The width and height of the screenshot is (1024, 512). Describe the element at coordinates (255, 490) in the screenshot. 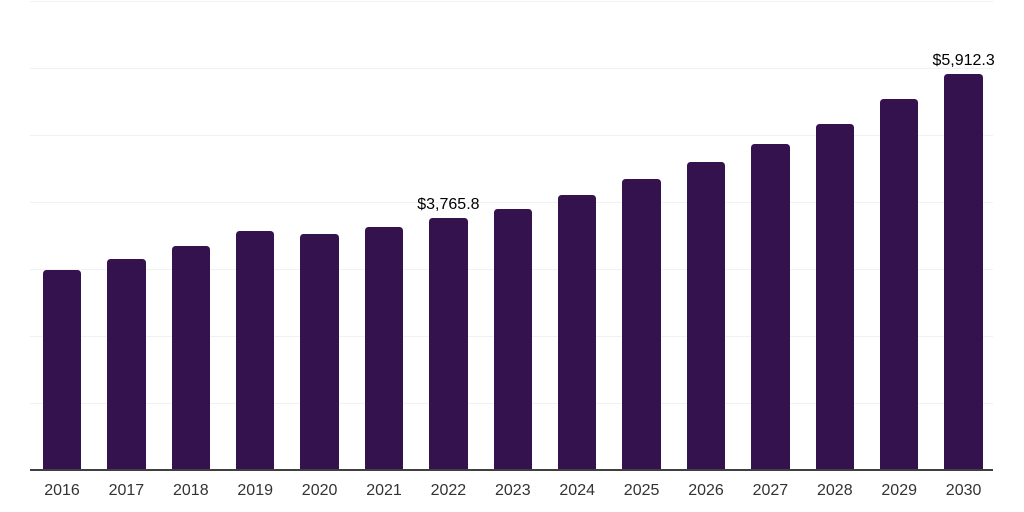

I see `x-tick-2019: 2019` at that location.